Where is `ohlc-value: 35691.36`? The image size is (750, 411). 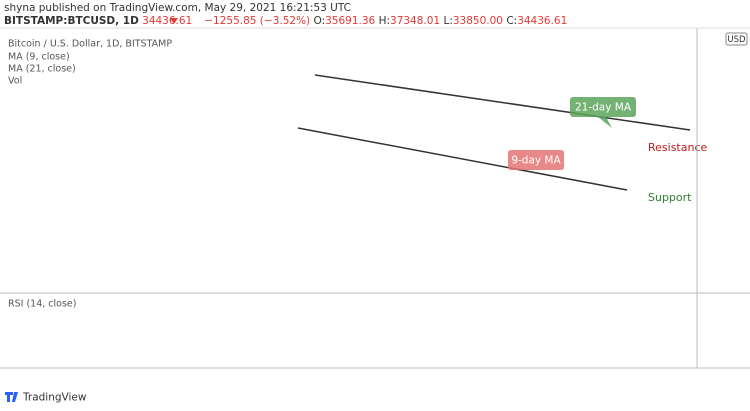
ohlc-value: 35691.36 is located at coordinates (350, 21).